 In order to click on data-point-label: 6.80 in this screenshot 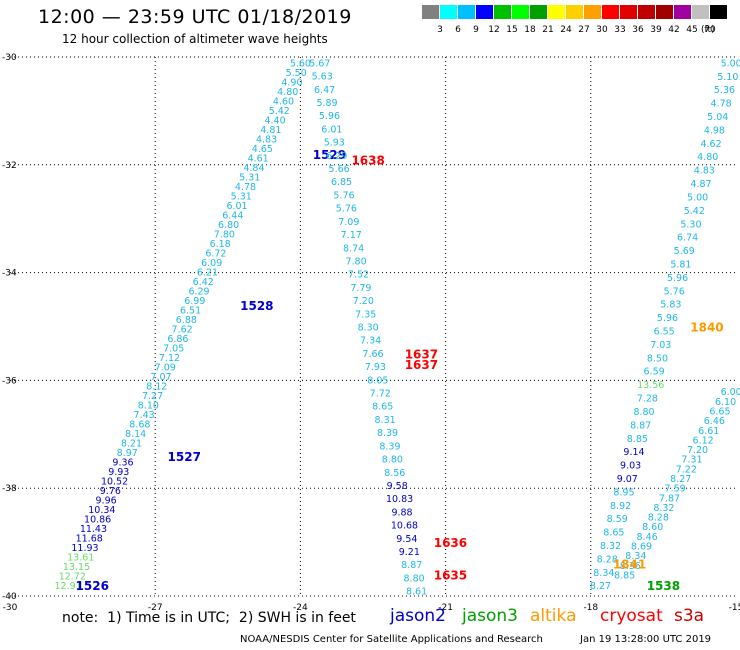, I will do `click(228, 225)`.